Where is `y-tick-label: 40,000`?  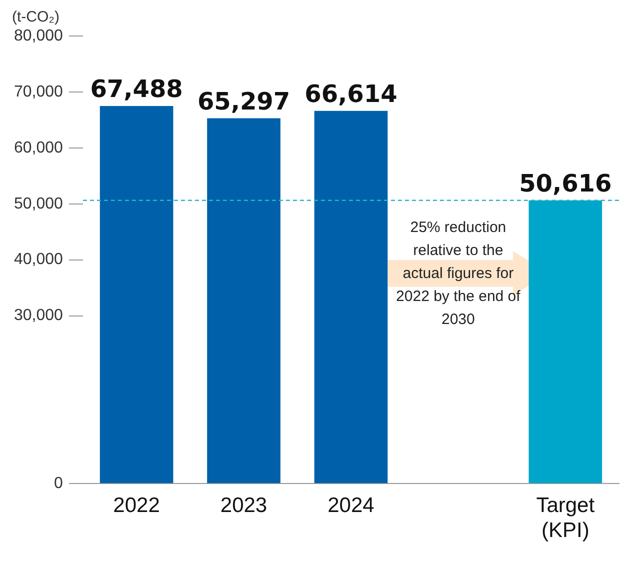
y-tick-label: 40,000 is located at coordinates (39, 259).